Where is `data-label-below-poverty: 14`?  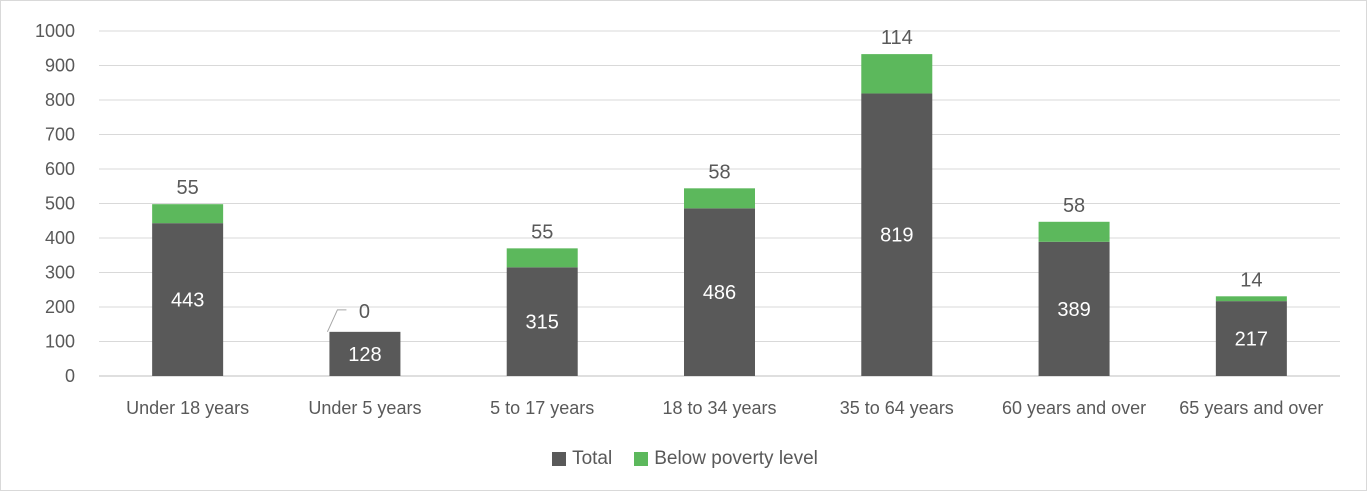 data-label-below-poverty: 14 is located at coordinates (1251, 280).